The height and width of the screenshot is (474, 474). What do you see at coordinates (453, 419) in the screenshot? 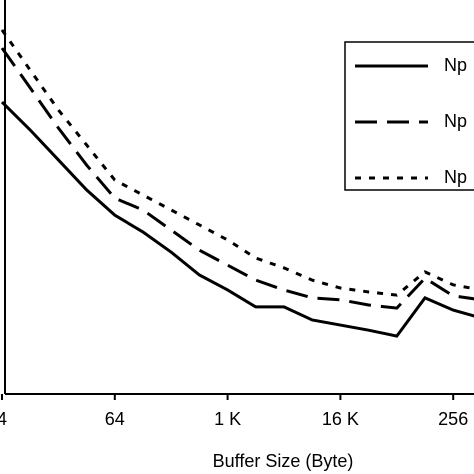
I see `x-tick-label: 256` at bounding box center [453, 419].